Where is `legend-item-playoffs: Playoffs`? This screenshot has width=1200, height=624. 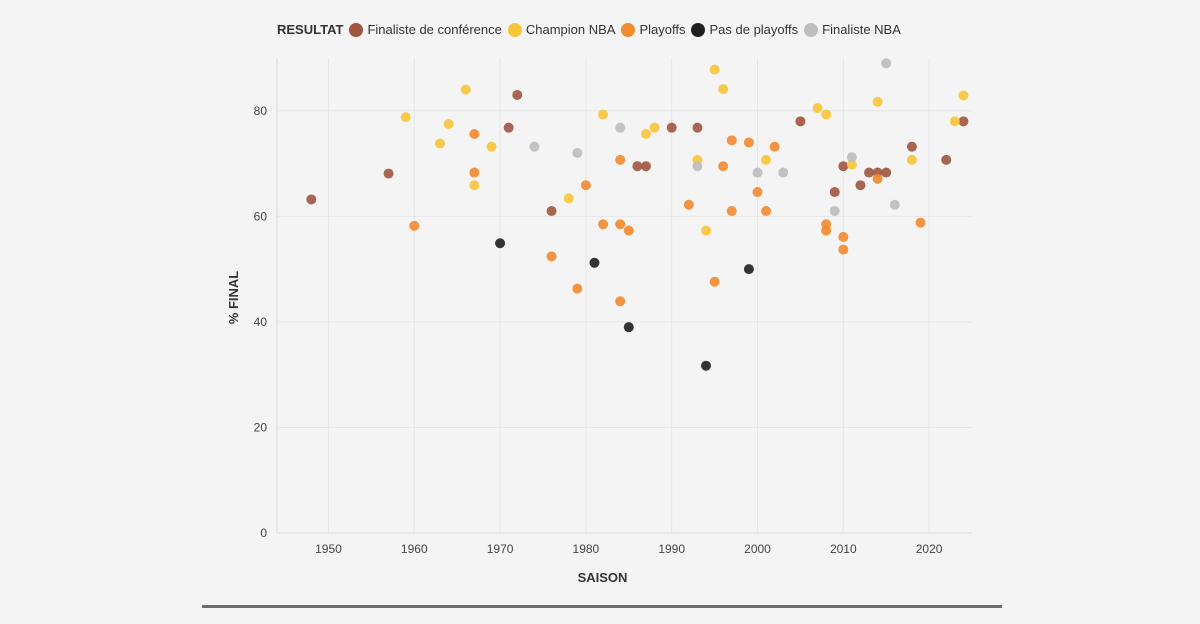 legend-item-playoffs: Playoffs is located at coordinates (653, 29).